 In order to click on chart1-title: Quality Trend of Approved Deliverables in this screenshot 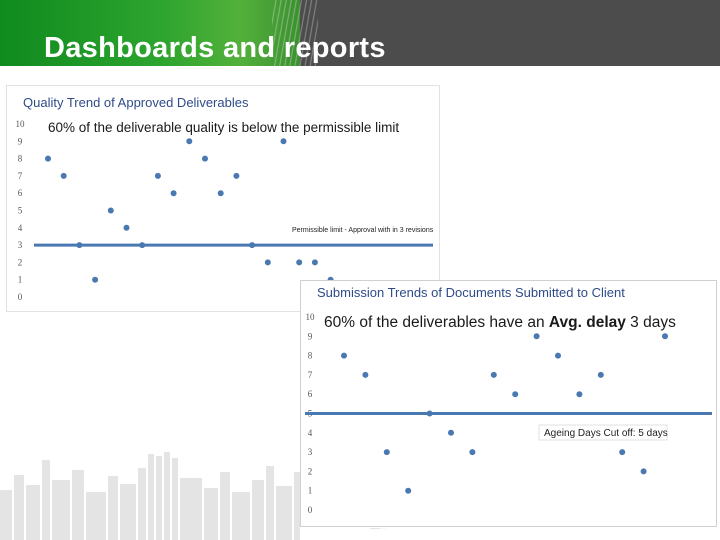, I will do `click(136, 102)`.